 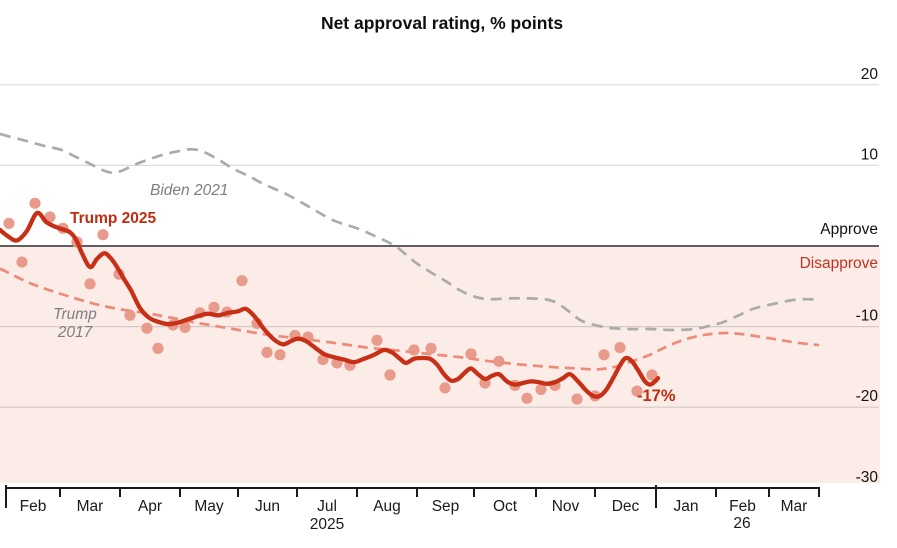 I want to click on series-label-trump-2025: Trump 2025, so click(x=113, y=218).